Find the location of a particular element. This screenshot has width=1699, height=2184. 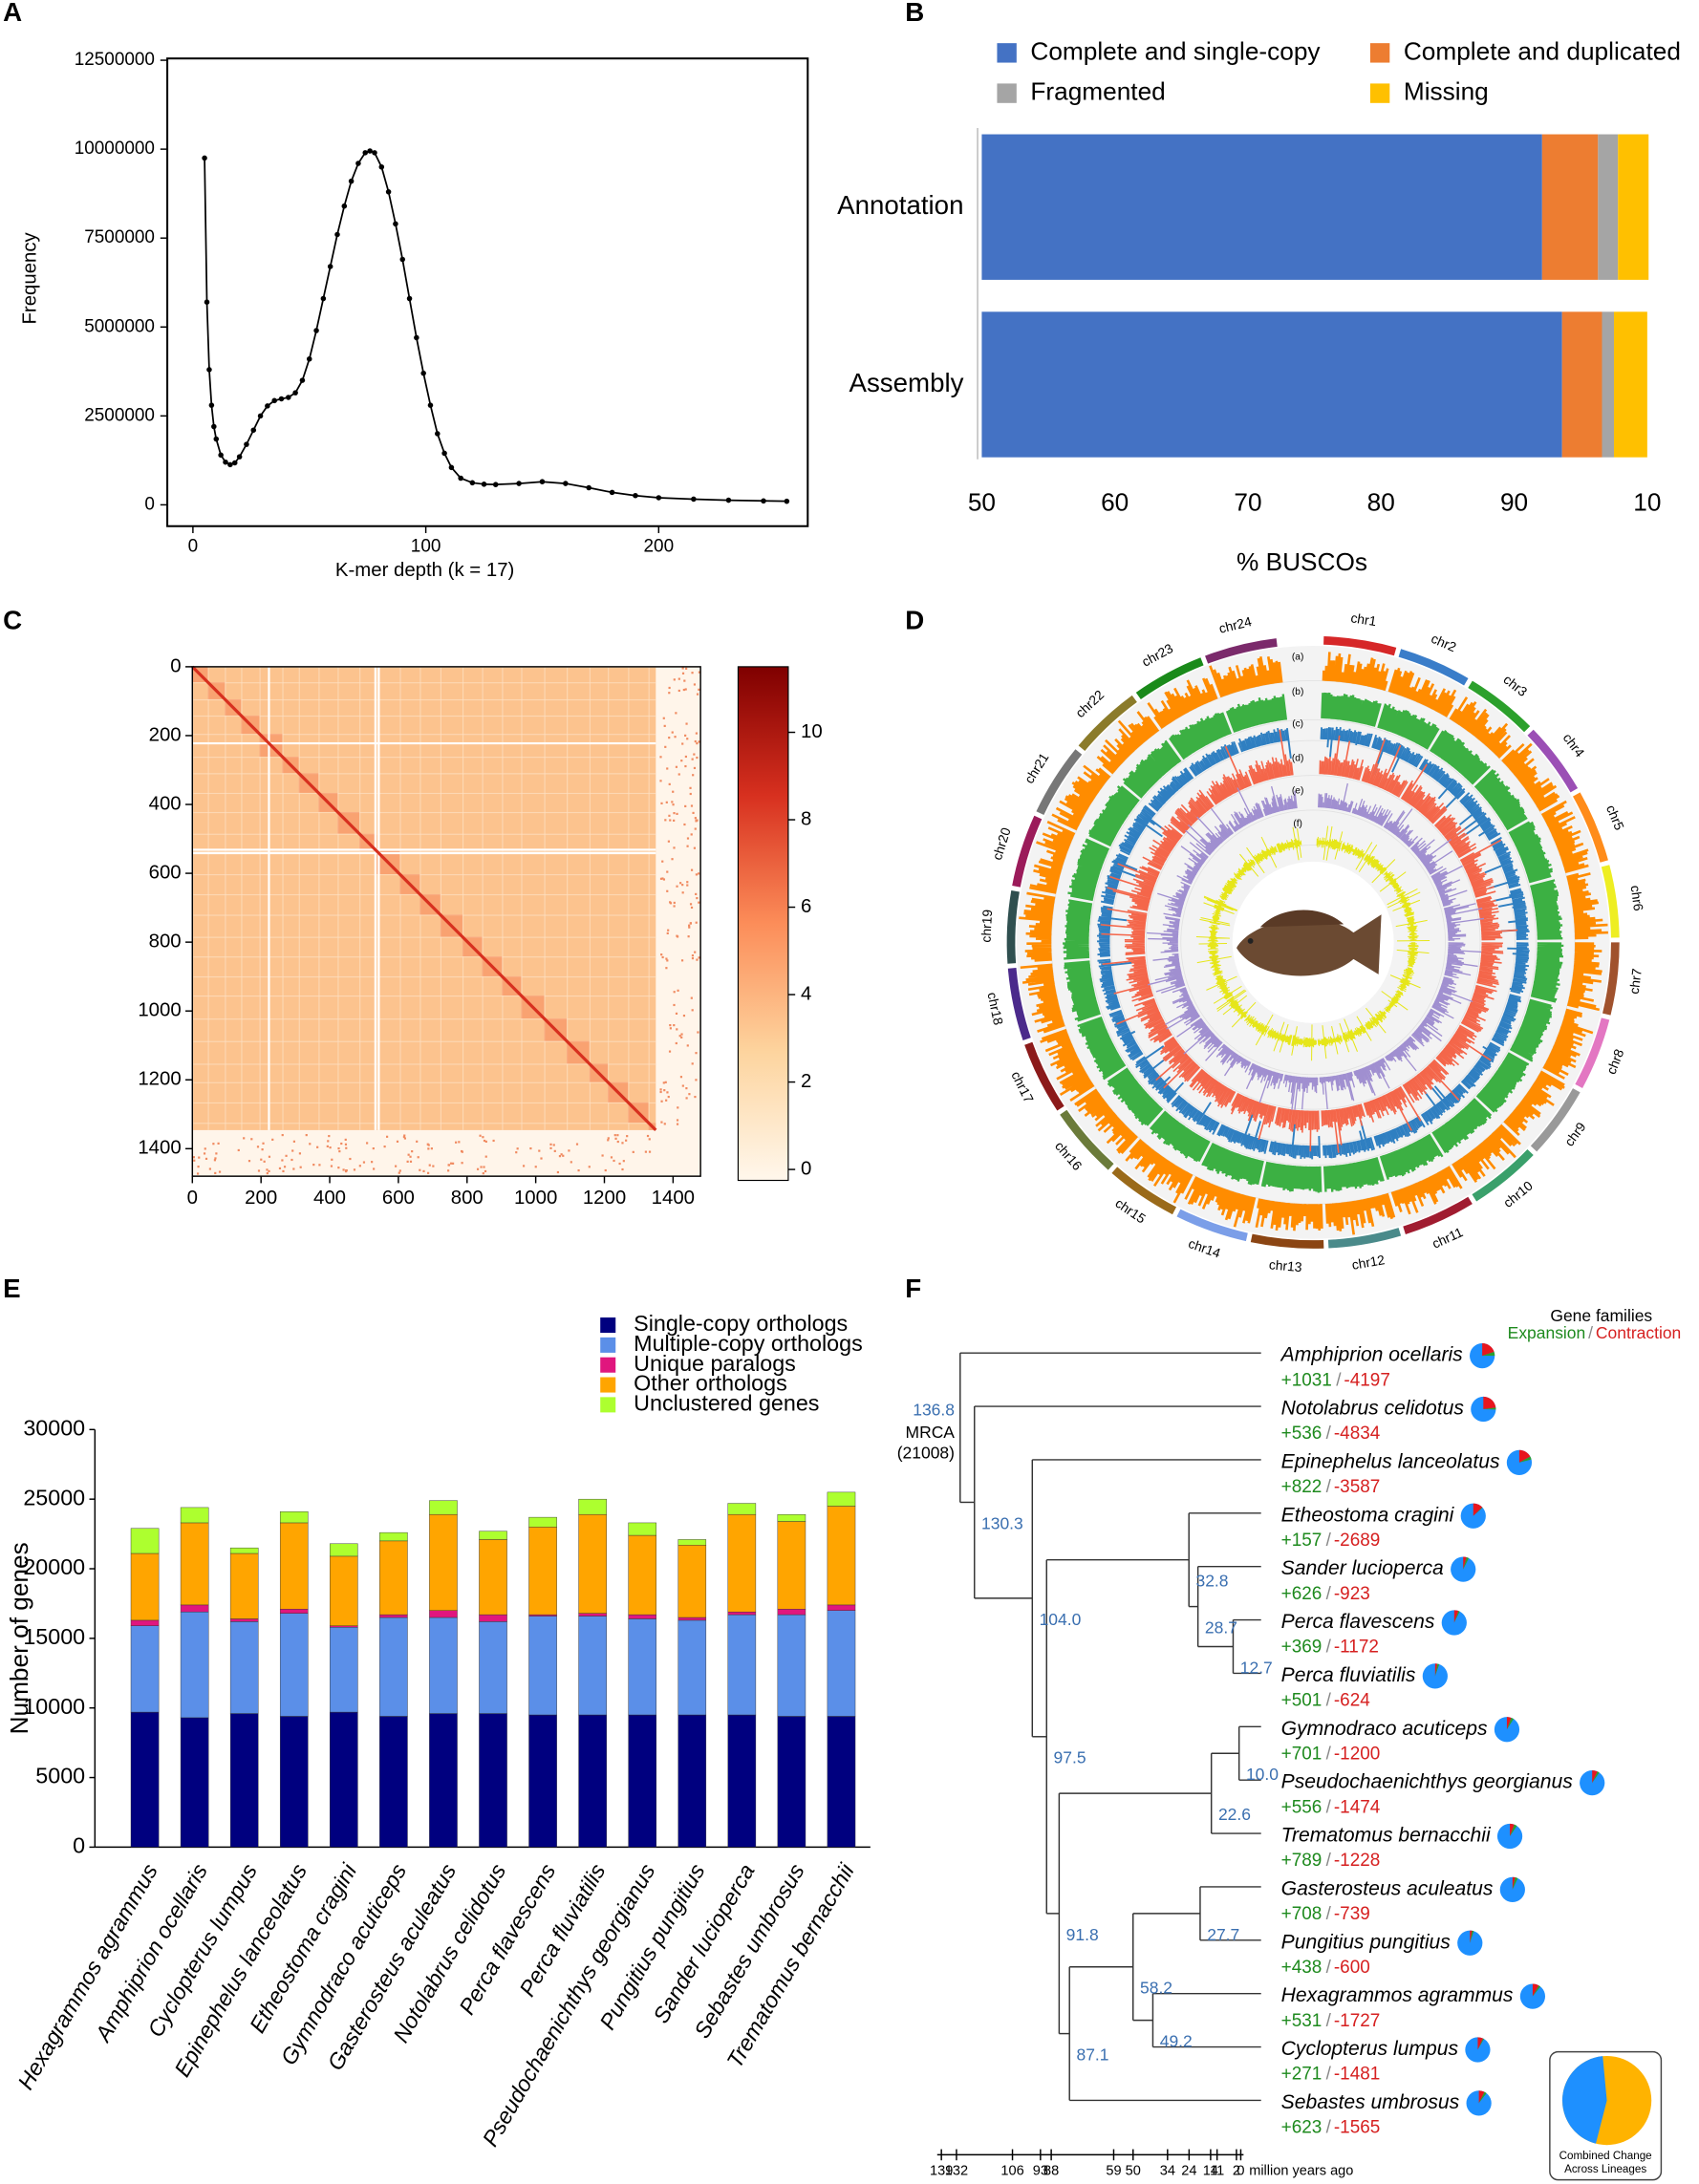

gap-stripe is located at coordinates (269, 898).